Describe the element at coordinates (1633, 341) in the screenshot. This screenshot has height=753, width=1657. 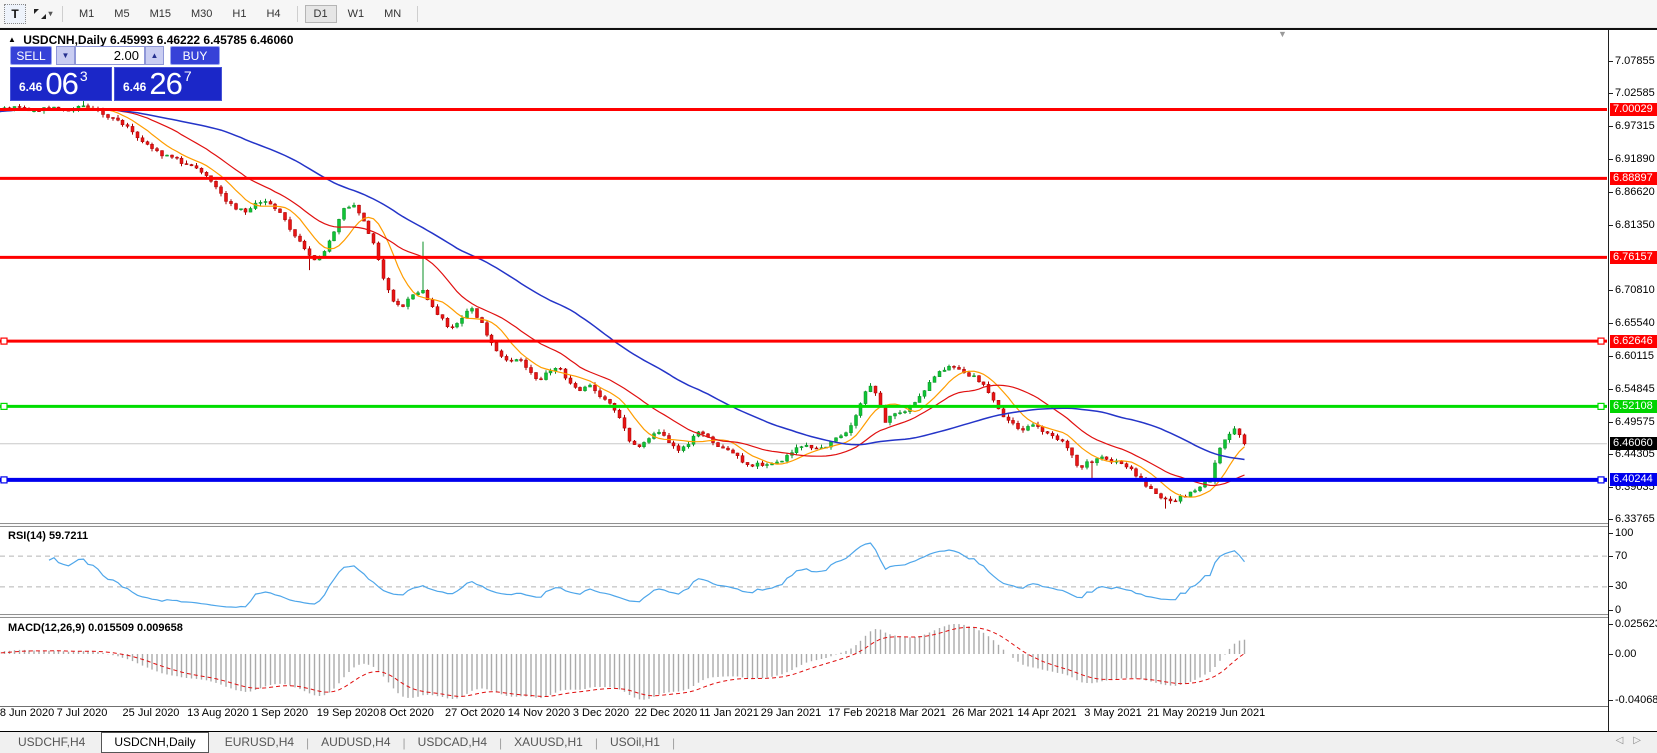
I see `price-line-label: 6.62646` at that location.